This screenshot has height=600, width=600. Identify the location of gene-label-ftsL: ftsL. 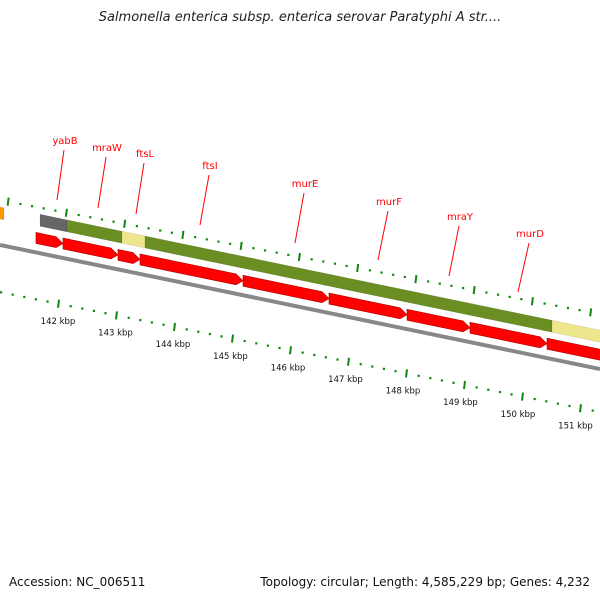
(145, 154).